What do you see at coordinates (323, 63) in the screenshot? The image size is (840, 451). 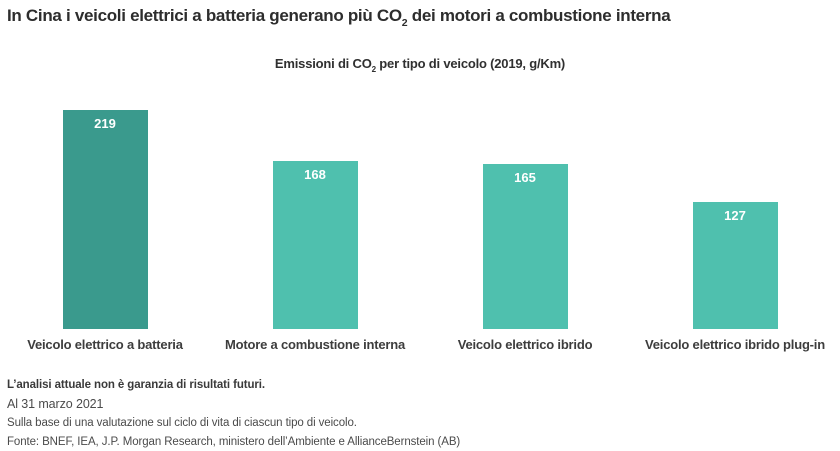 I see `chart-subtitle-text: Emissioni di CO` at bounding box center [323, 63].